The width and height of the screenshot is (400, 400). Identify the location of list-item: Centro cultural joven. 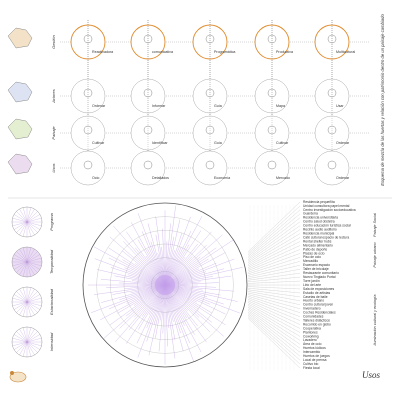
(318, 305).